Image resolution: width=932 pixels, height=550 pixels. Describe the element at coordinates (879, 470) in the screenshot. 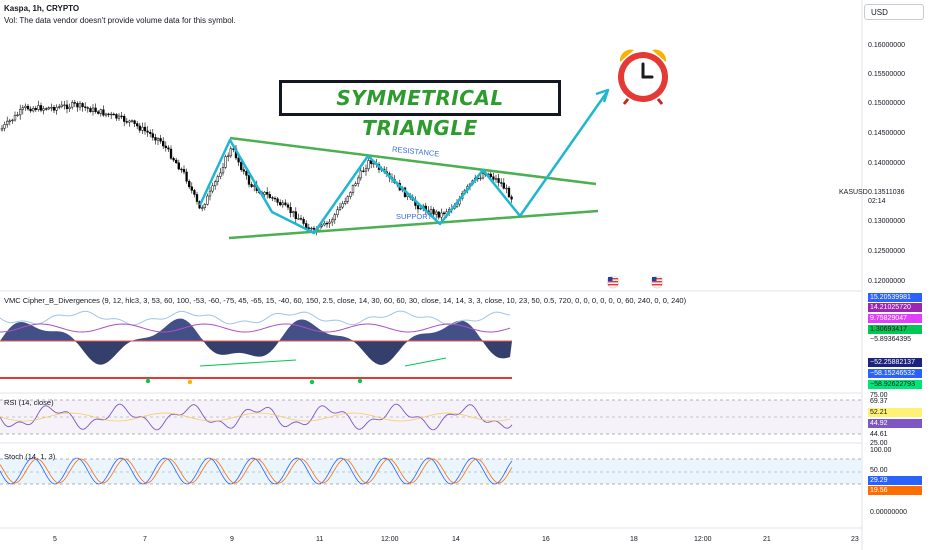

I see `stoch-axis-label: 50.00` at that location.